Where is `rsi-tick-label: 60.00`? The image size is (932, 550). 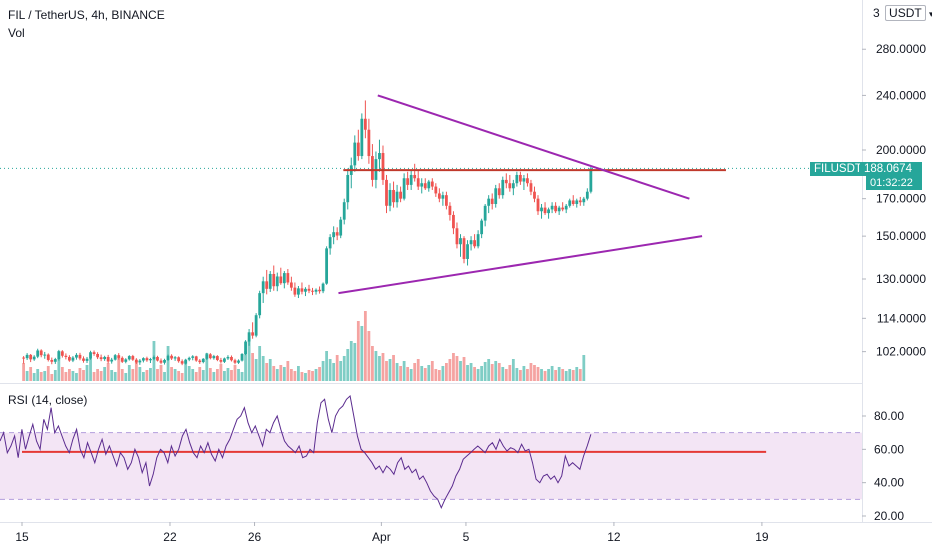 rsi-tick-label: 60.00 is located at coordinates (889, 449).